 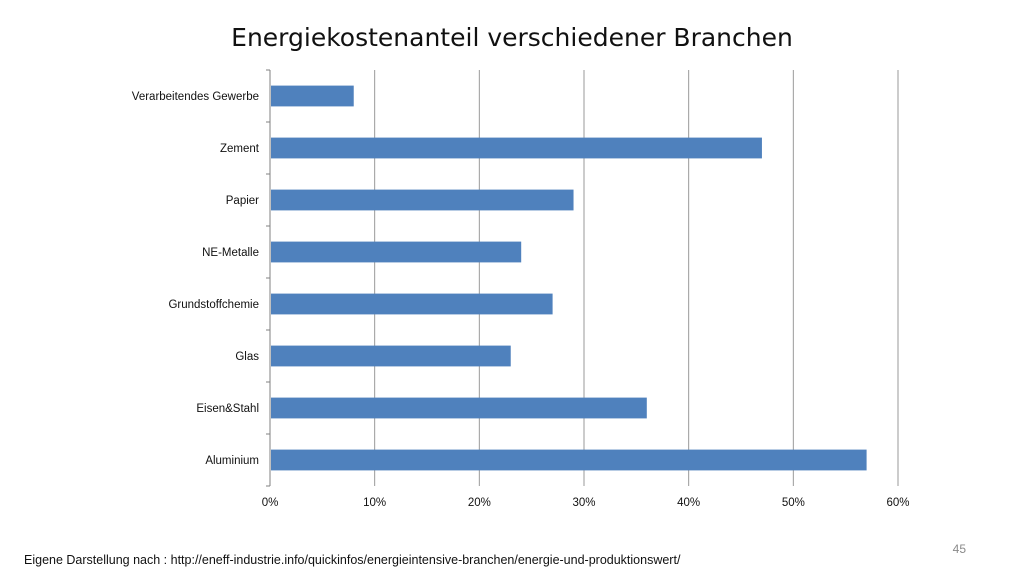 I want to click on x-tick-label: 60%, so click(x=897, y=503).